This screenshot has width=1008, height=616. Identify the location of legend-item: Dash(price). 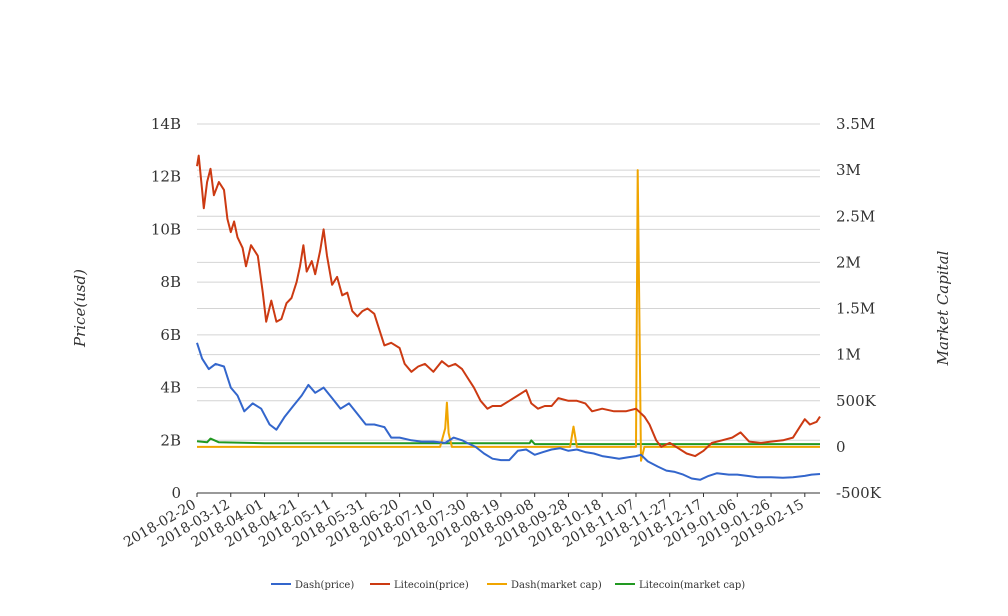
(312, 585).